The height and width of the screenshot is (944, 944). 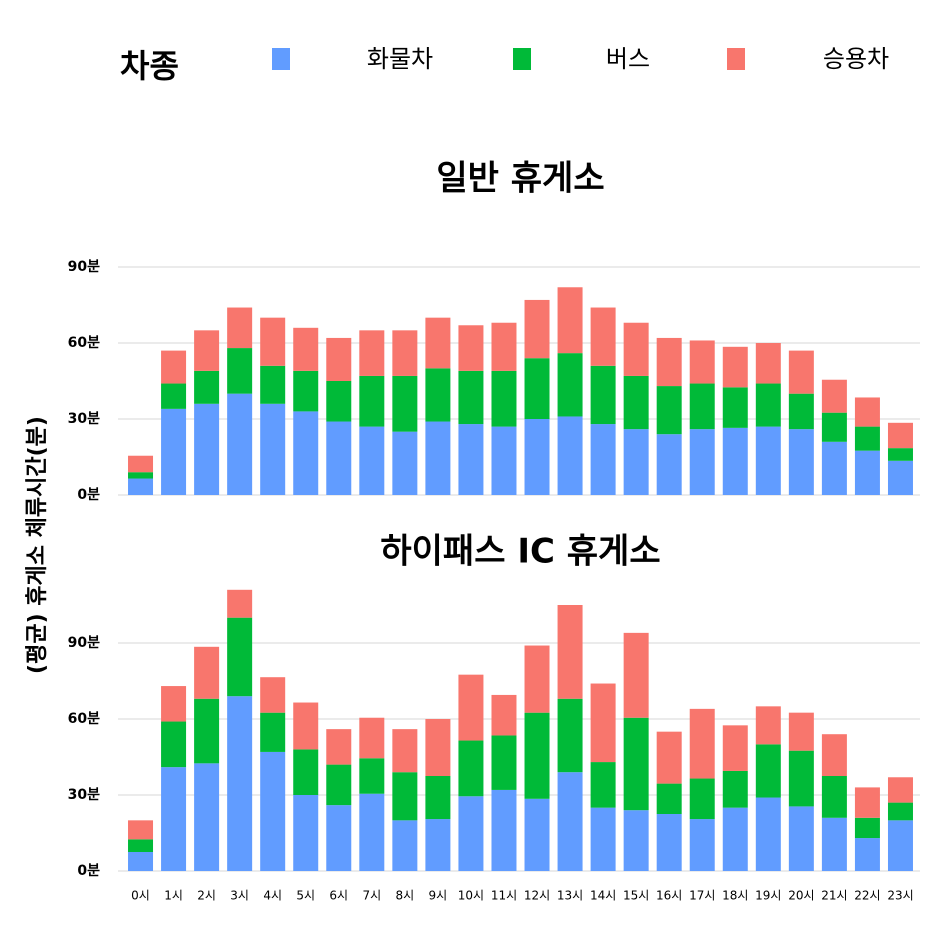 What do you see at coordinates (84, 719) in the screenshot?
I see `y-tick-label: 60분` at bounding box center [84, 719].